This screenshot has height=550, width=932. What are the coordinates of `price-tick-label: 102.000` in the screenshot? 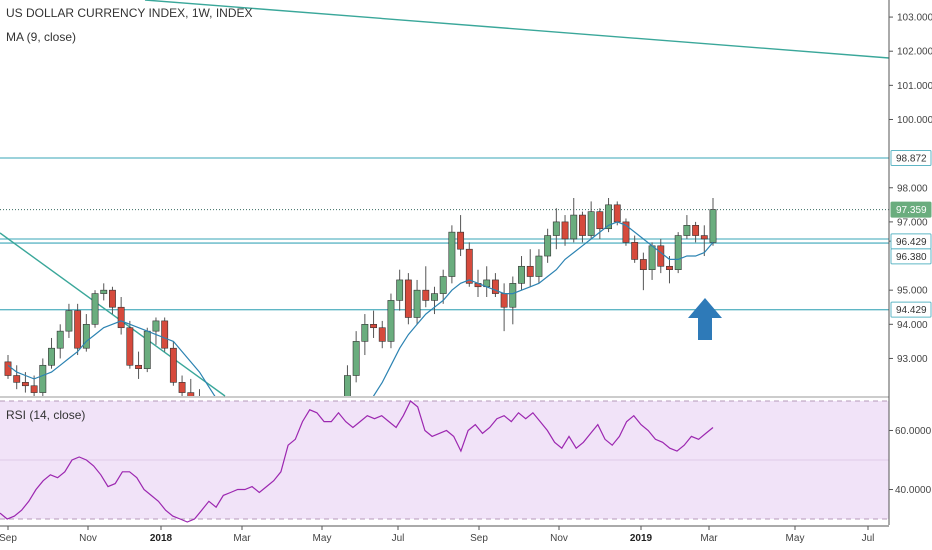 It's located at (914, 52).